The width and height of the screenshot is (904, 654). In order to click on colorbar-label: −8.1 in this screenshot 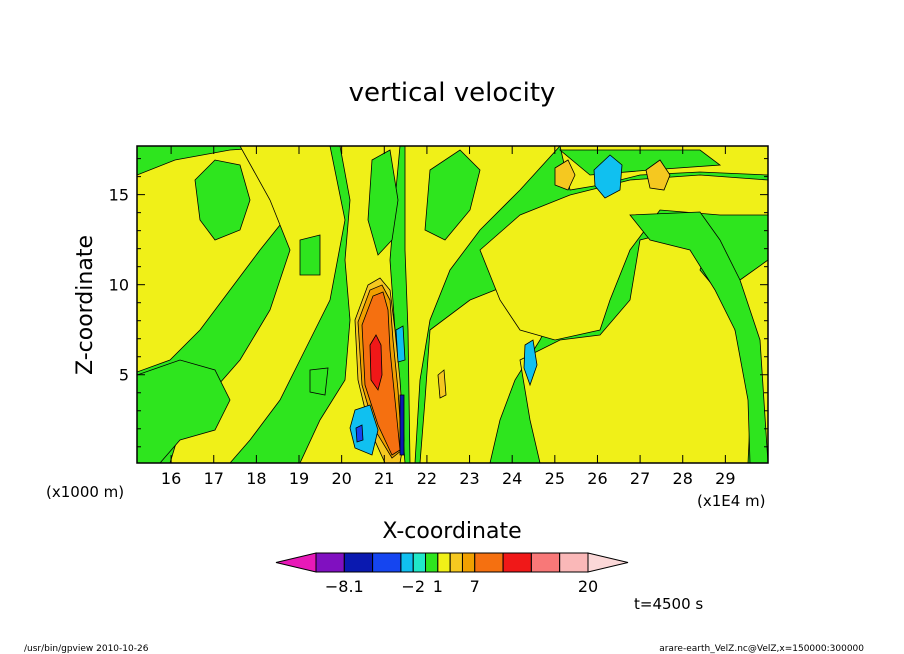, I will do `click(344, 586)`.